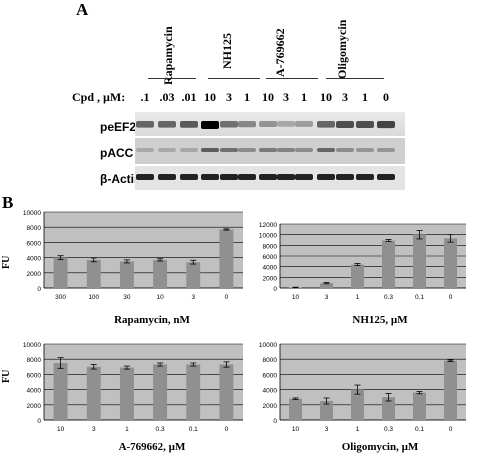  What do you see at coordinates (117, 153) in the screenshot?
I see `blot-row-label-pacc: pACC` at bounding box center [117, 153].